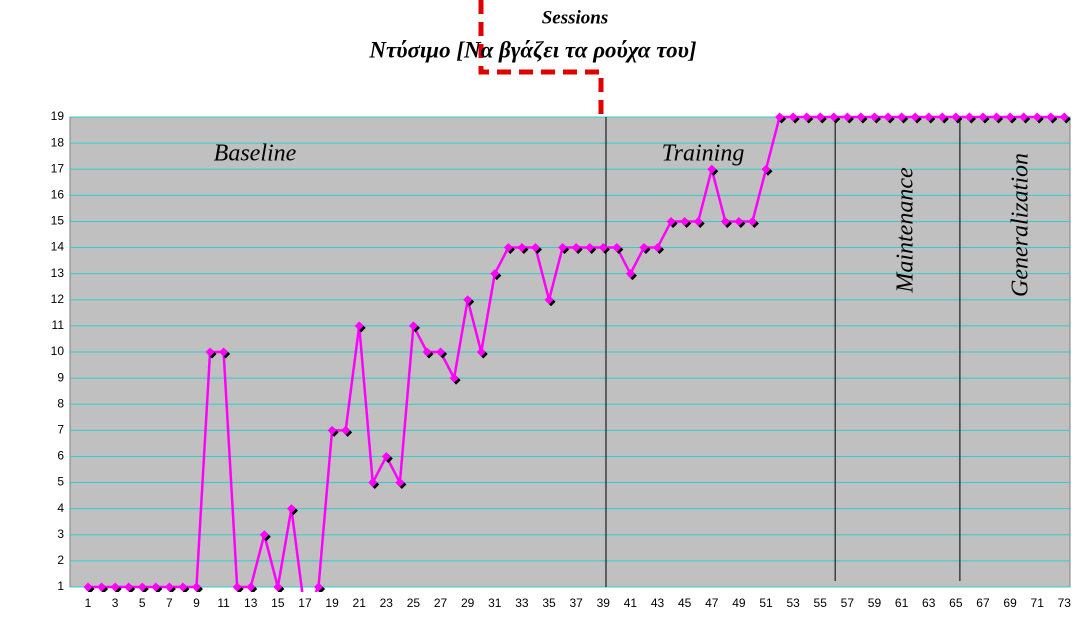  I want to click on x-tick-label: 1, so click(88, 603).